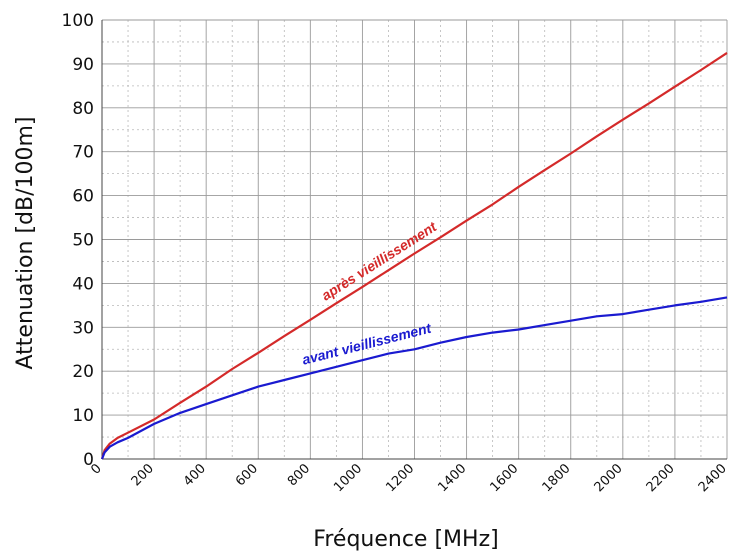 Image resolution: width=739 pixels, height=556 pixels. What do you see at coordinates (504, 478) in the screenshot?
I see `x-tick-label: 1600` at bounding box center [504, 478].